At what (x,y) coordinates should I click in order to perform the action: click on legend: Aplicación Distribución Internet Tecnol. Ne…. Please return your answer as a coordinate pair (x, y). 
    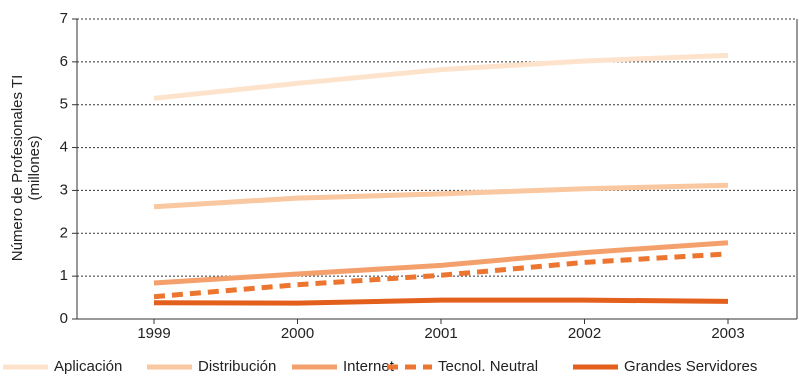
    Looking at the image, I should click on (380, 366).